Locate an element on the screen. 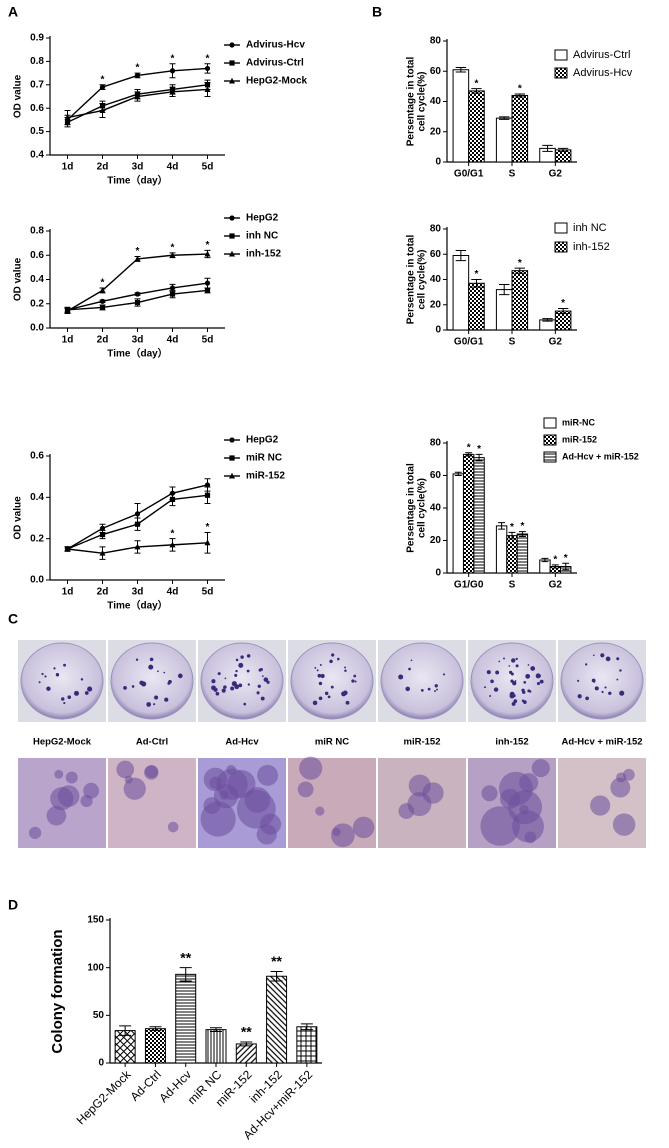 This screenshot has height=1148, width=669. legend-label: HepG2-Mock is located at coordinates (277, 81).